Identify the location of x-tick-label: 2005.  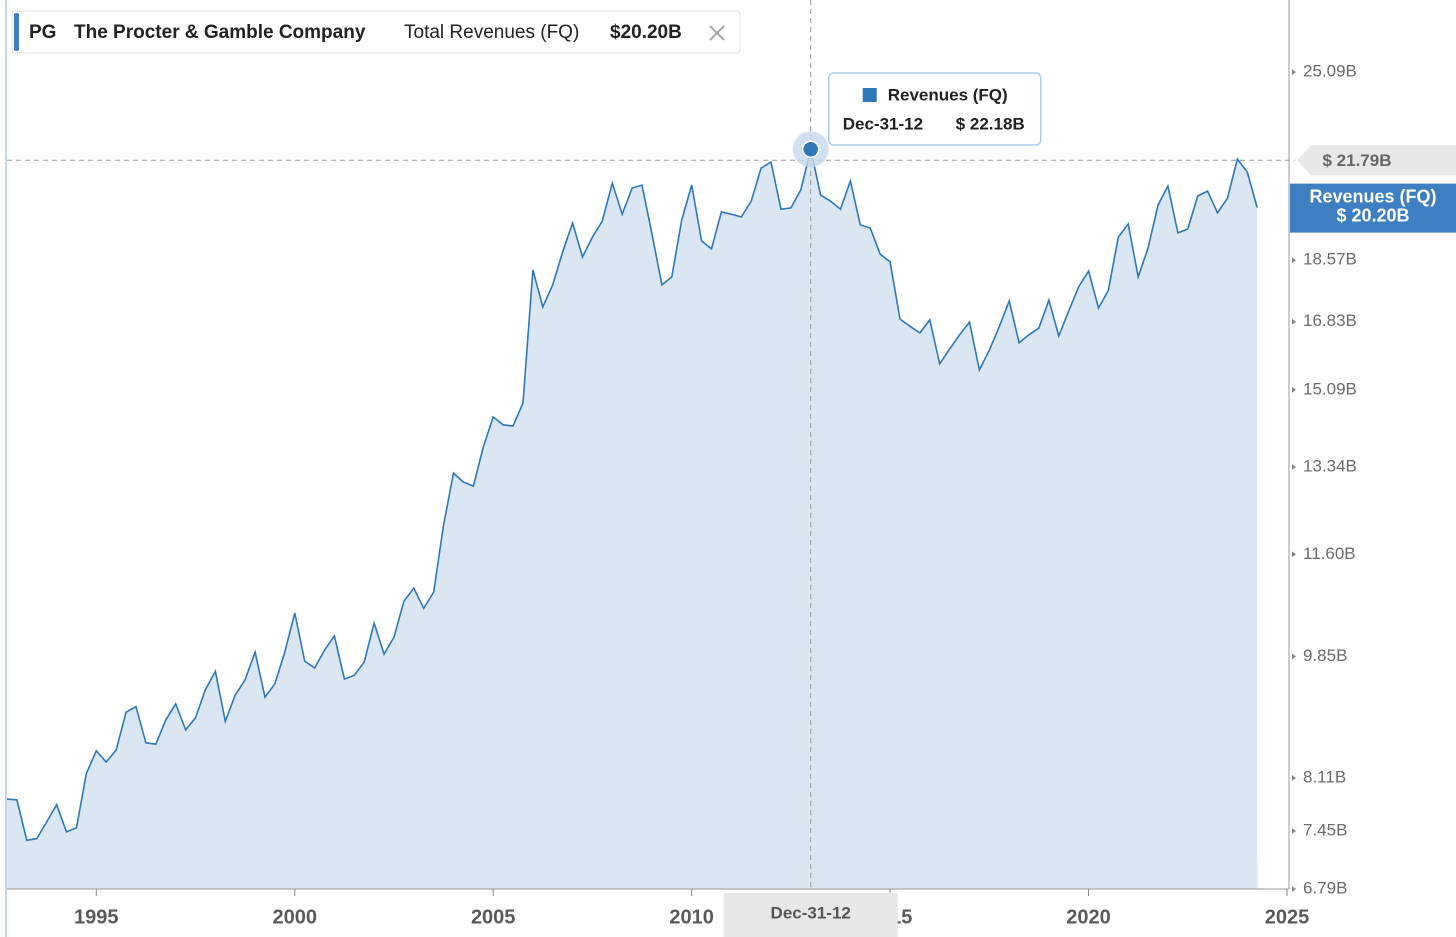
(493, 917).